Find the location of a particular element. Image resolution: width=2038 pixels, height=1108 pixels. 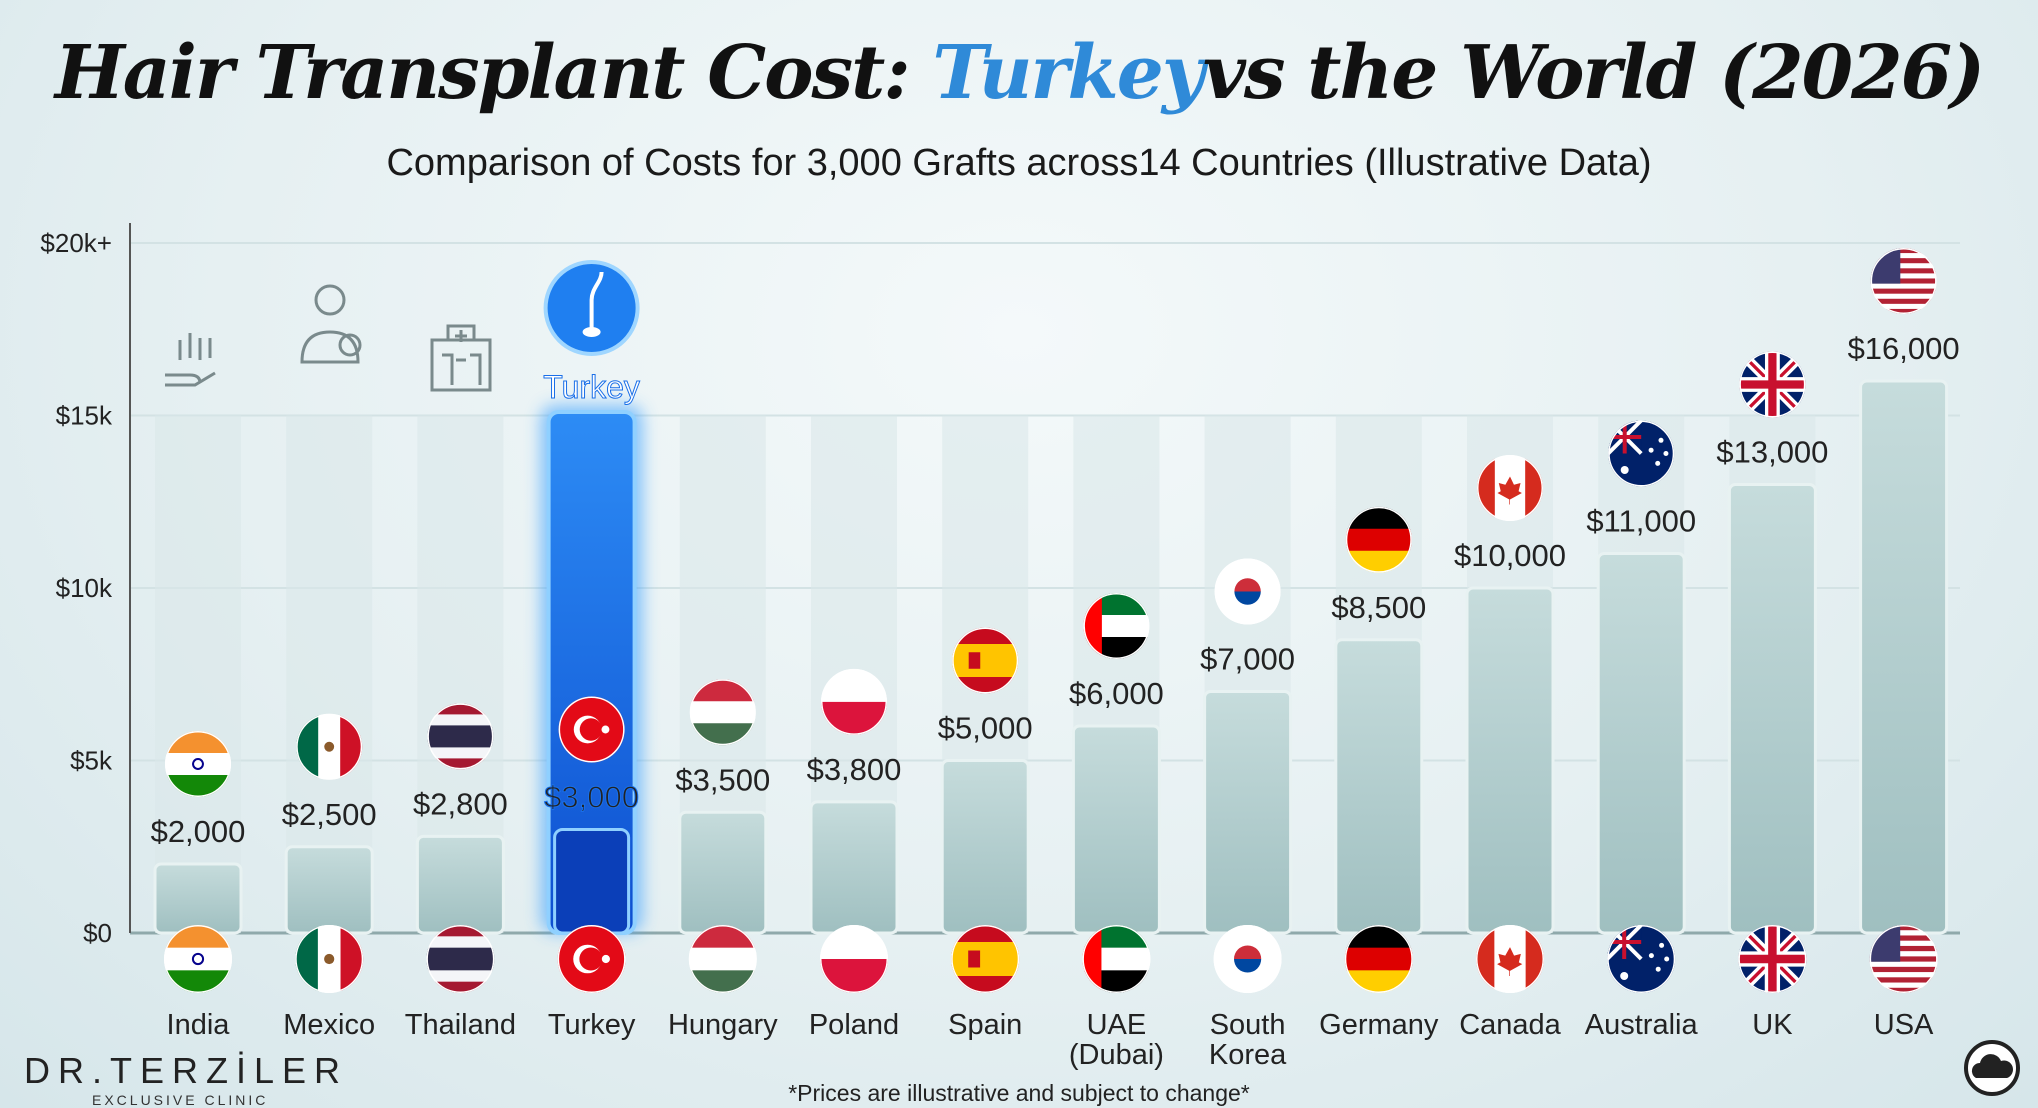

hair-hand-icon is located at coordinates (190, 360).